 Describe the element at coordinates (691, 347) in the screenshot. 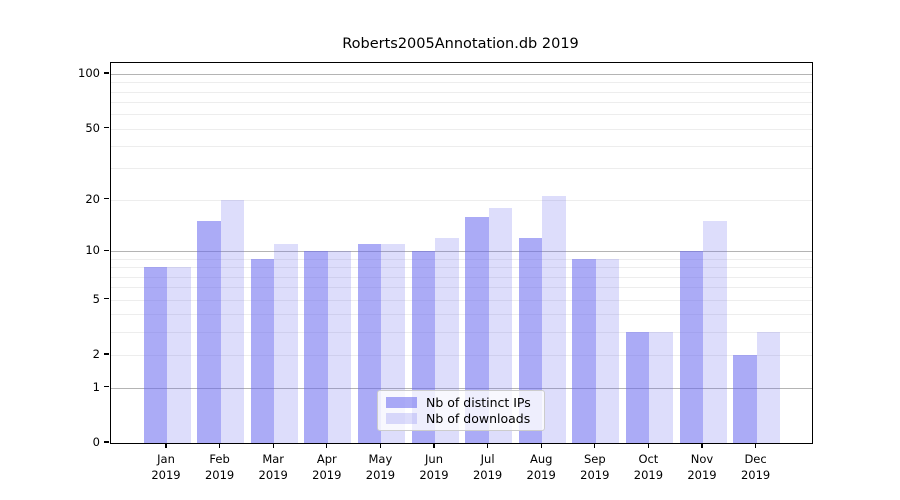

I see `bar-distinct-ips-nov` at that location.